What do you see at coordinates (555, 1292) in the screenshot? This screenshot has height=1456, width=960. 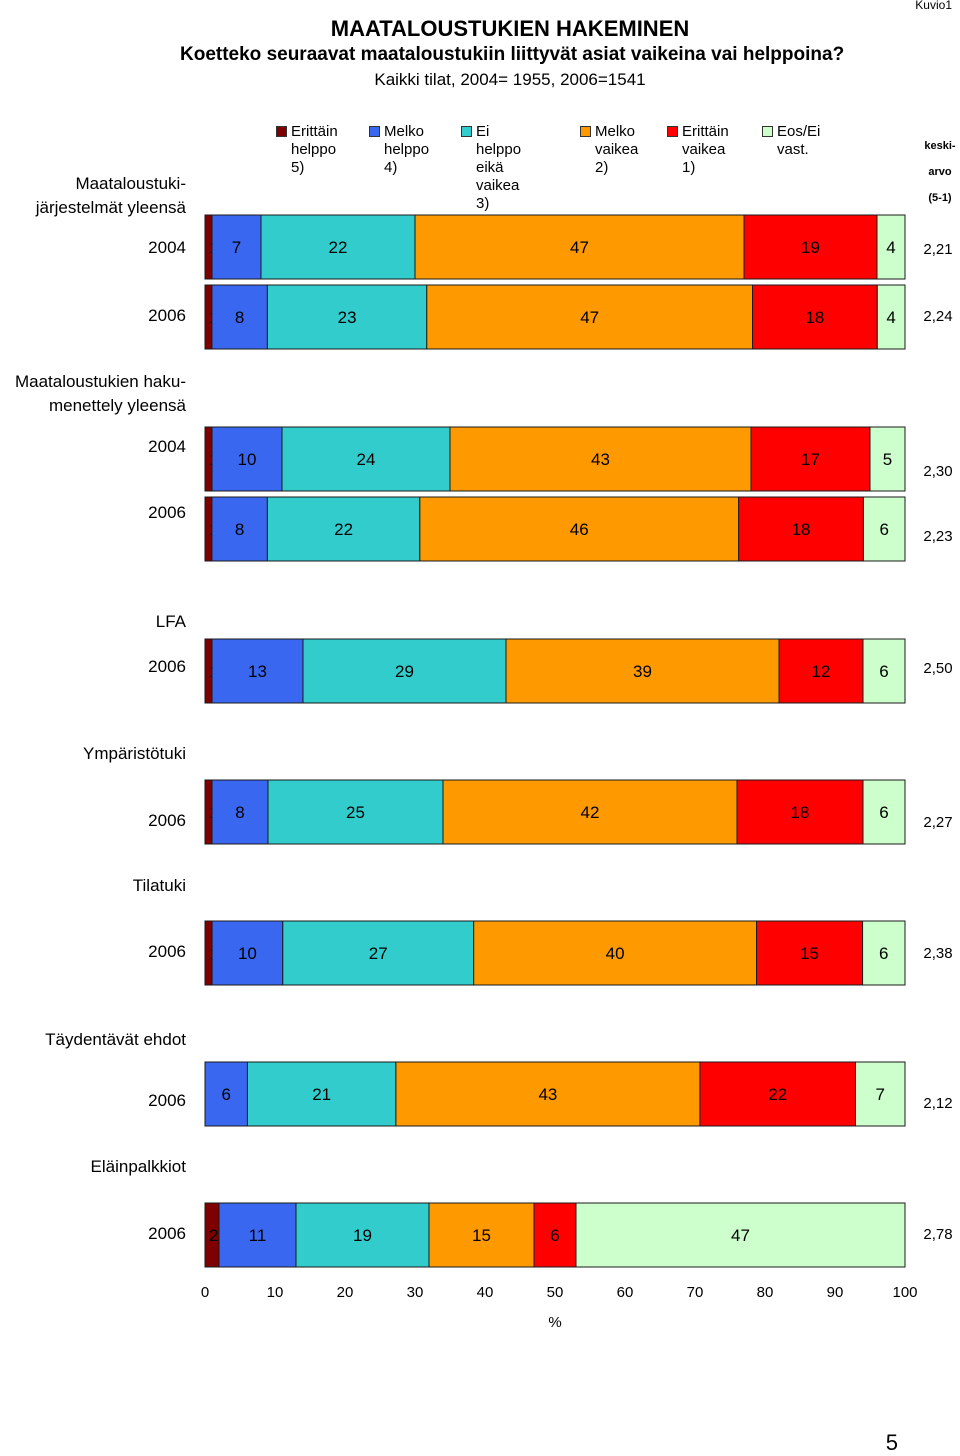 I see `x-tick-label: 50` at bounding box center [555, 1292].